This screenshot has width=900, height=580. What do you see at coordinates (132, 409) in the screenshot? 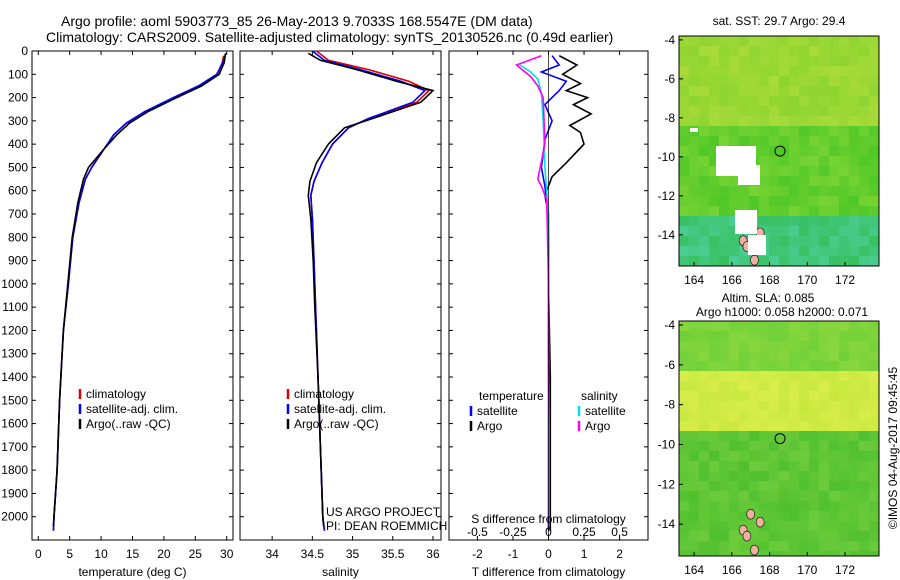
I see `temperature-legend-label: satellite-adj. clim.` at bounding box center [132, 409].